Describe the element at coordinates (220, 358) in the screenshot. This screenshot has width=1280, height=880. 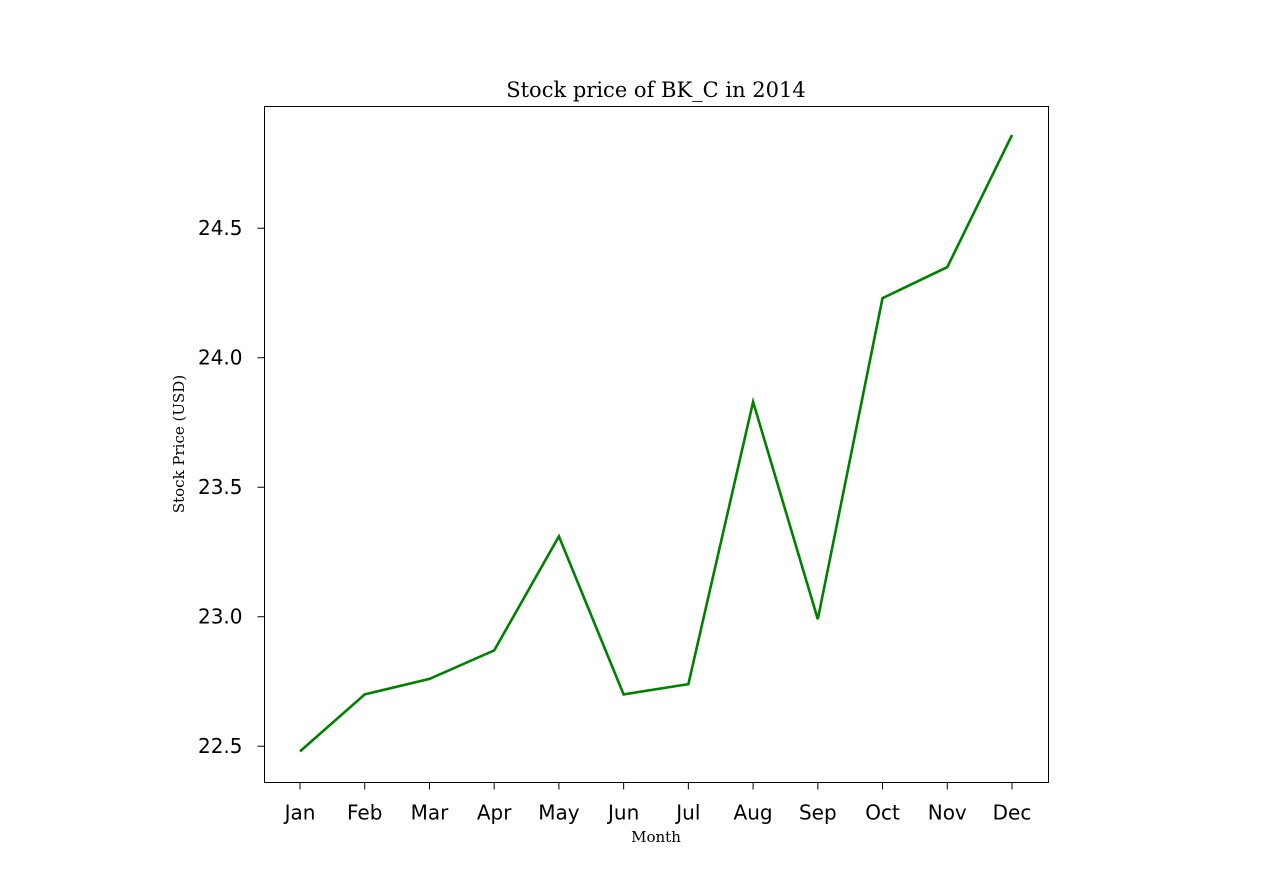
I see `y-tick-label: 24.0` at that location.